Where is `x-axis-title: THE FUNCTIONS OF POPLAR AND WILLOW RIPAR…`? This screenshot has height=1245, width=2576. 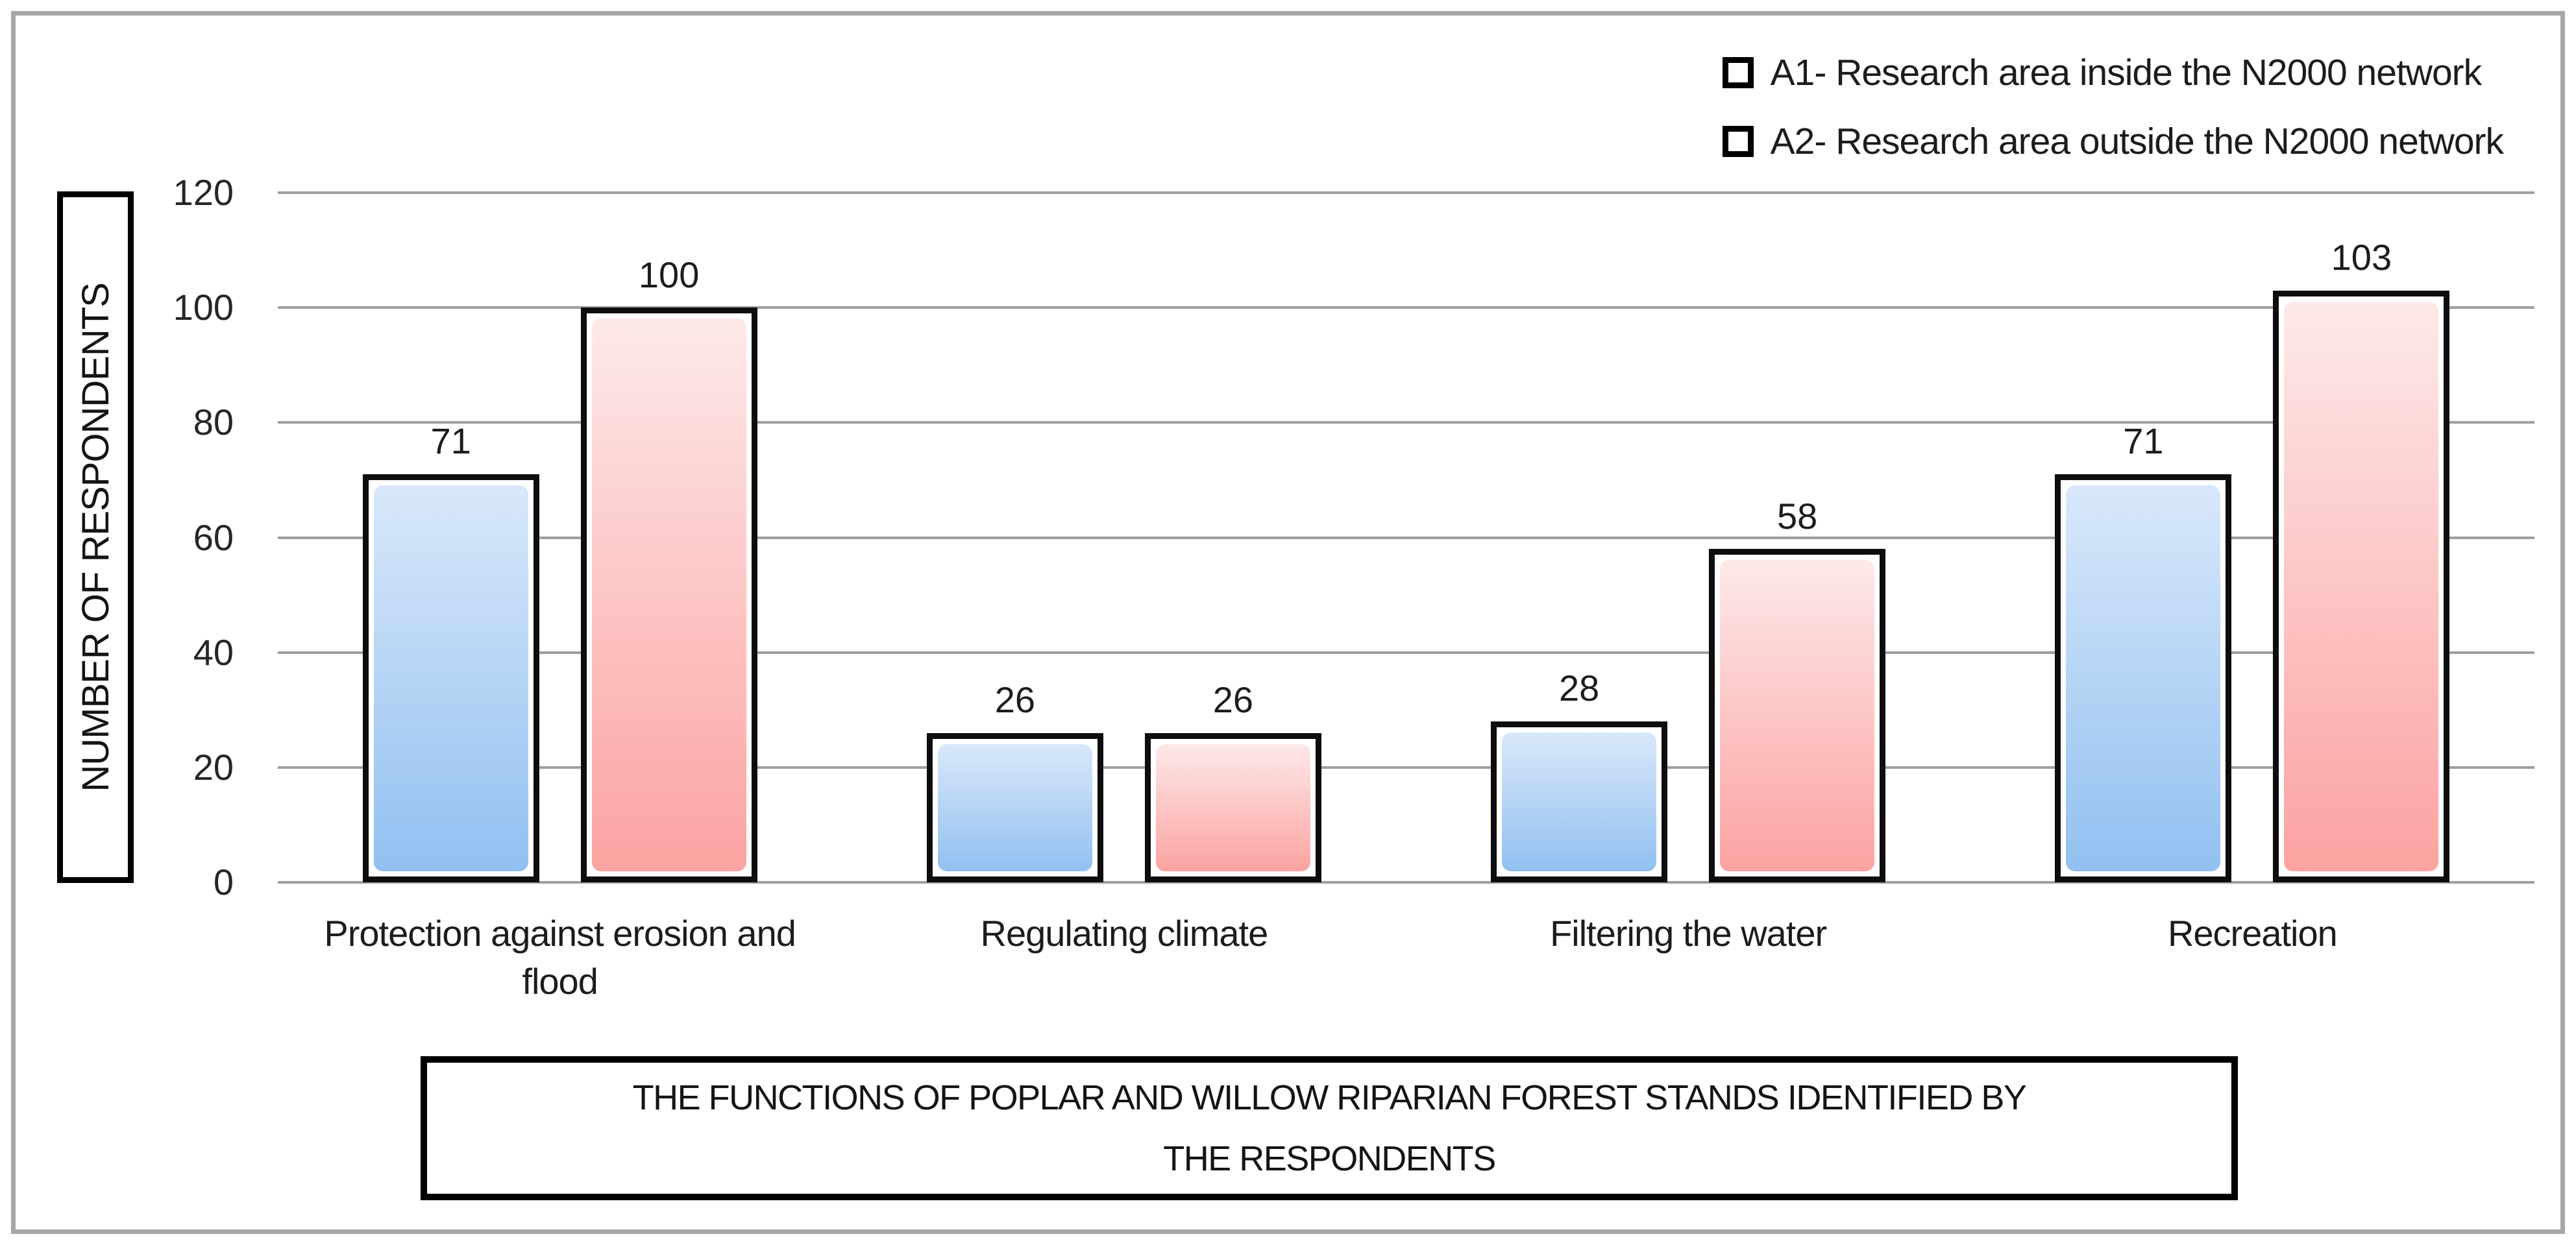
x-axis-title: THE FUNCTIONS OF POPLAR AND WILLOW RIPAR… is located at coordinates (1329, 1128).